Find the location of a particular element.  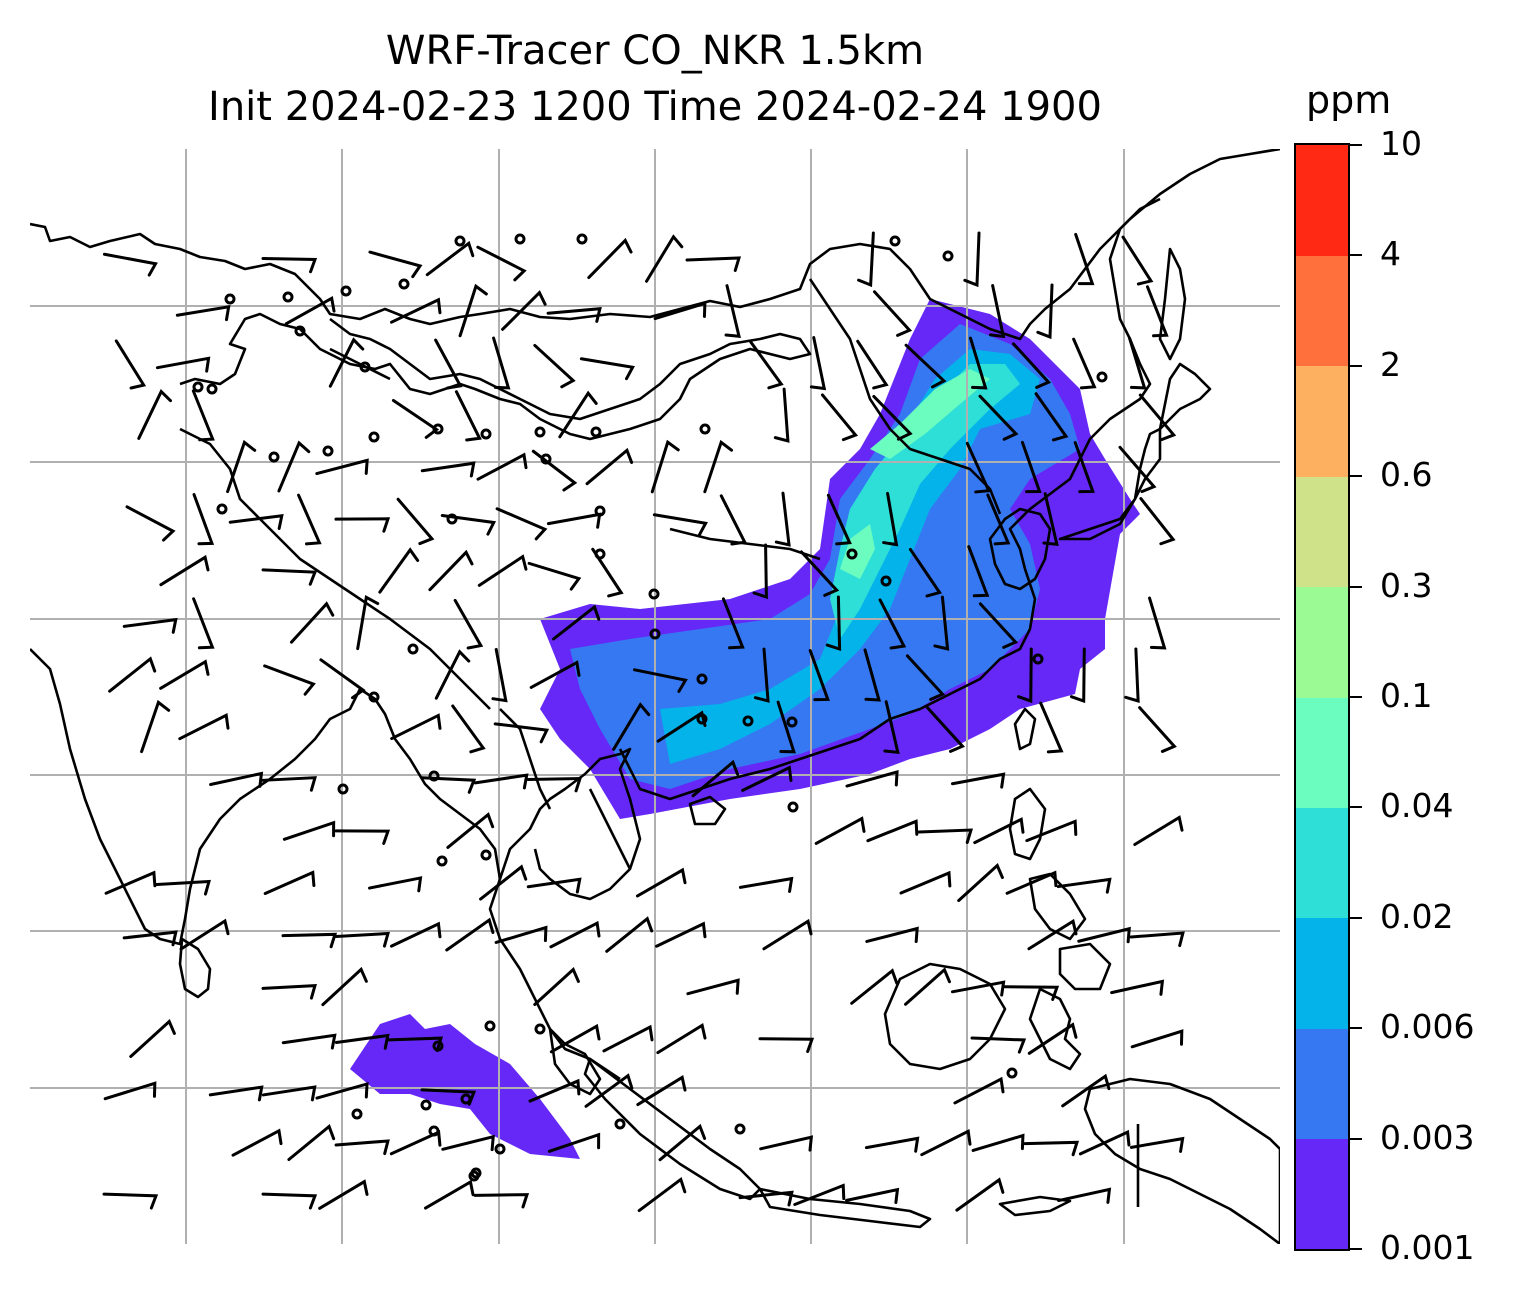

plume-level-0.001 is located at coordinates (465, 1086).